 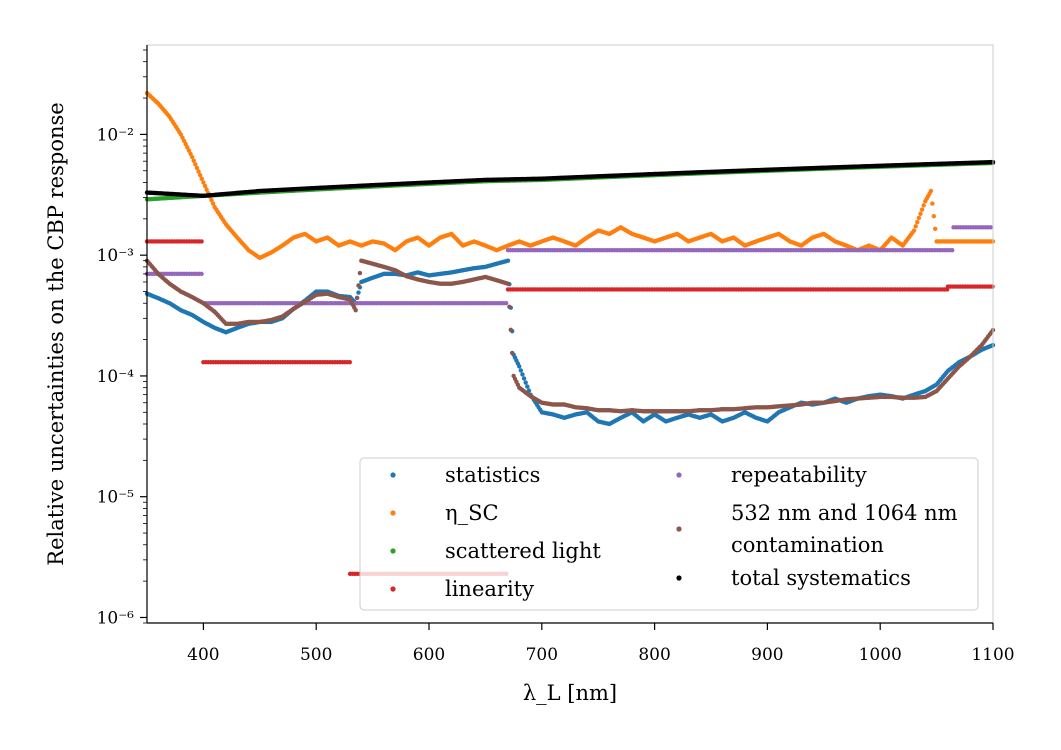 What do you see at coordinates (767, 655) in the screenshot?
I see `x-tick-label: 900` at bounding box center [767, 655].